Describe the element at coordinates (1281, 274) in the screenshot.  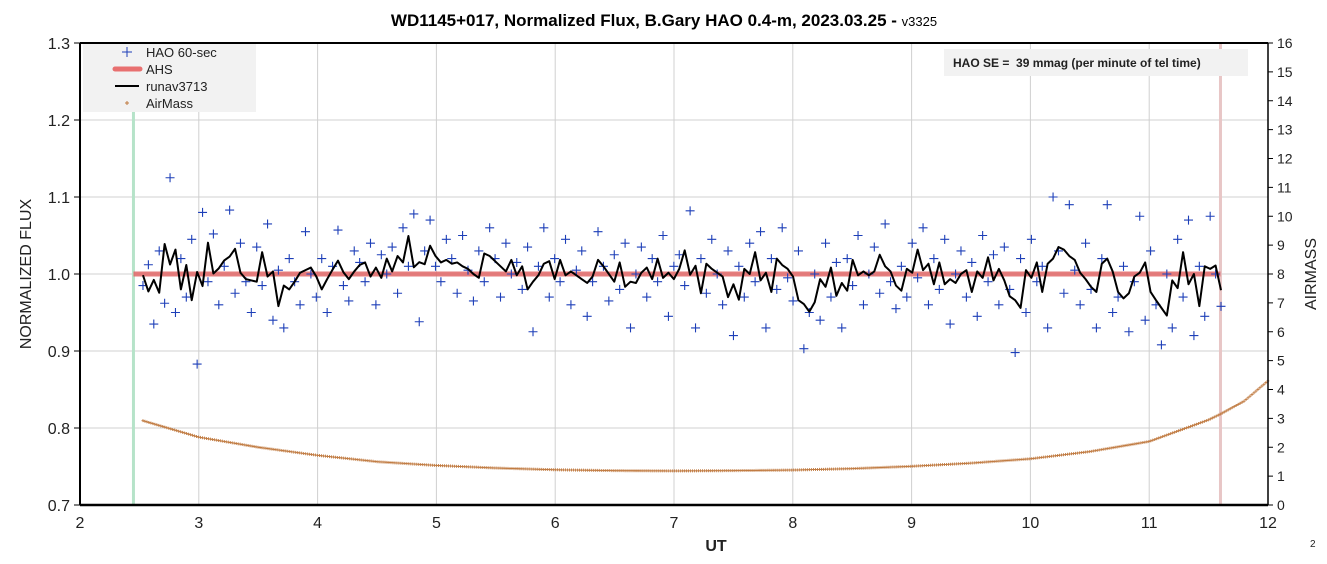
I see `y2-tick-label: 8` at that location.